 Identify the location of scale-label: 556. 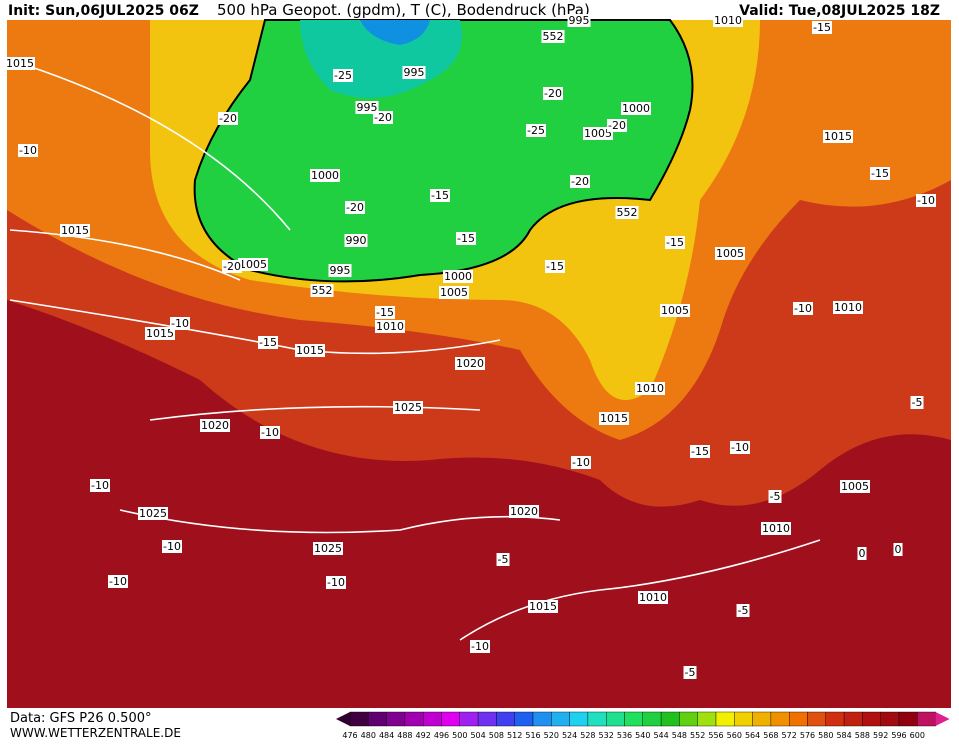
(715, 735).